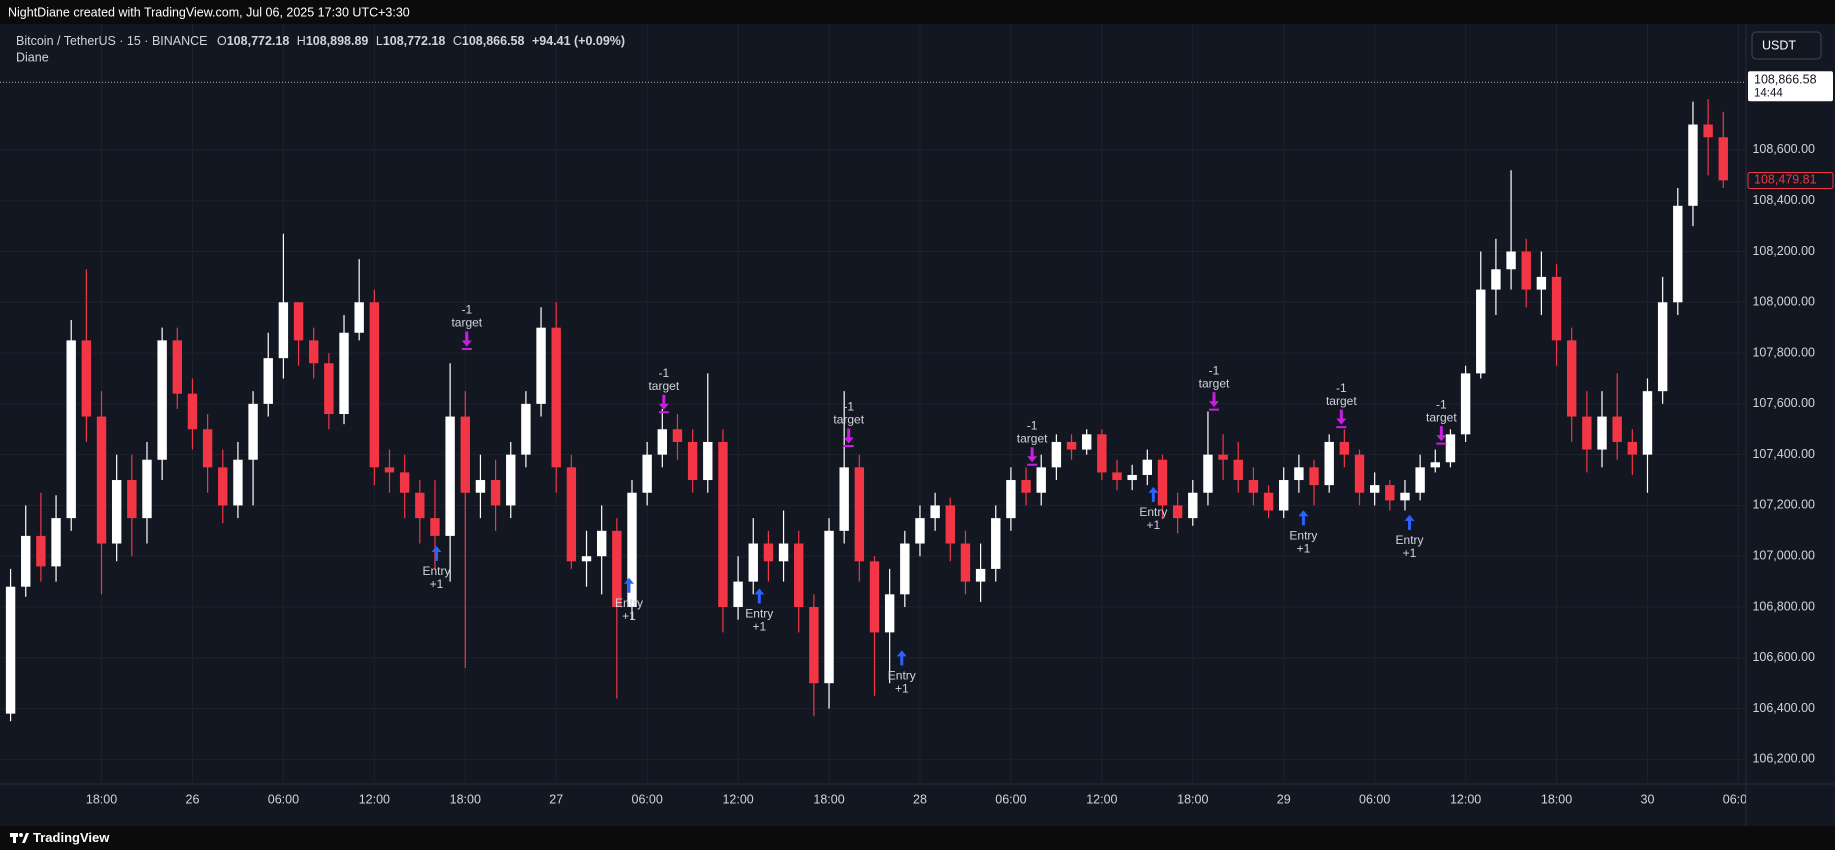  What do you see at coordinates (917, 12) in the screenshot?
I see `top-bar` at bounding box center [917, 12].